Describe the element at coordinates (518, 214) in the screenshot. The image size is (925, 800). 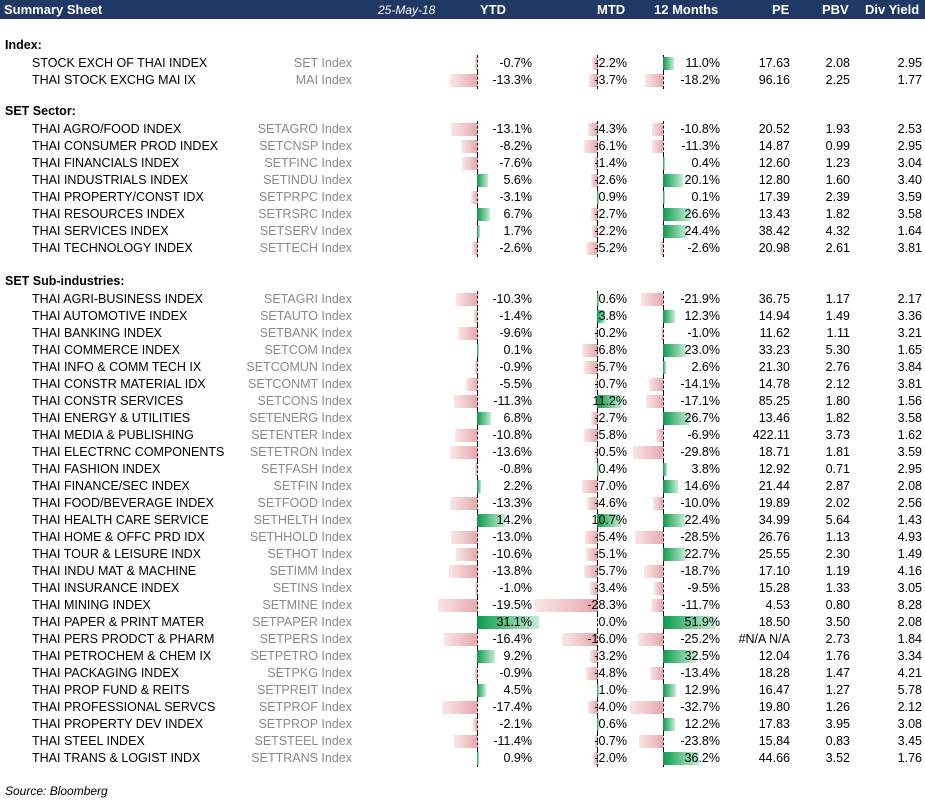
I see `ytd-value: 6.7%` at that location.